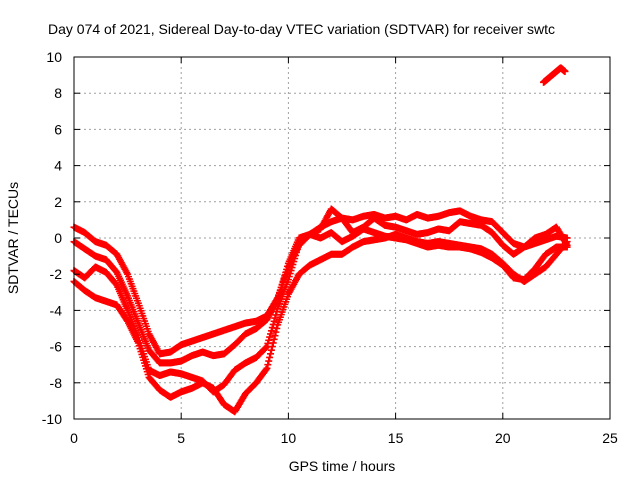 This screenshot has height=480, width=640. What do you see at coordinates (52, 419) in the screenshot?
I see `y-tick-label: -10` at bounding box center [52, 419].